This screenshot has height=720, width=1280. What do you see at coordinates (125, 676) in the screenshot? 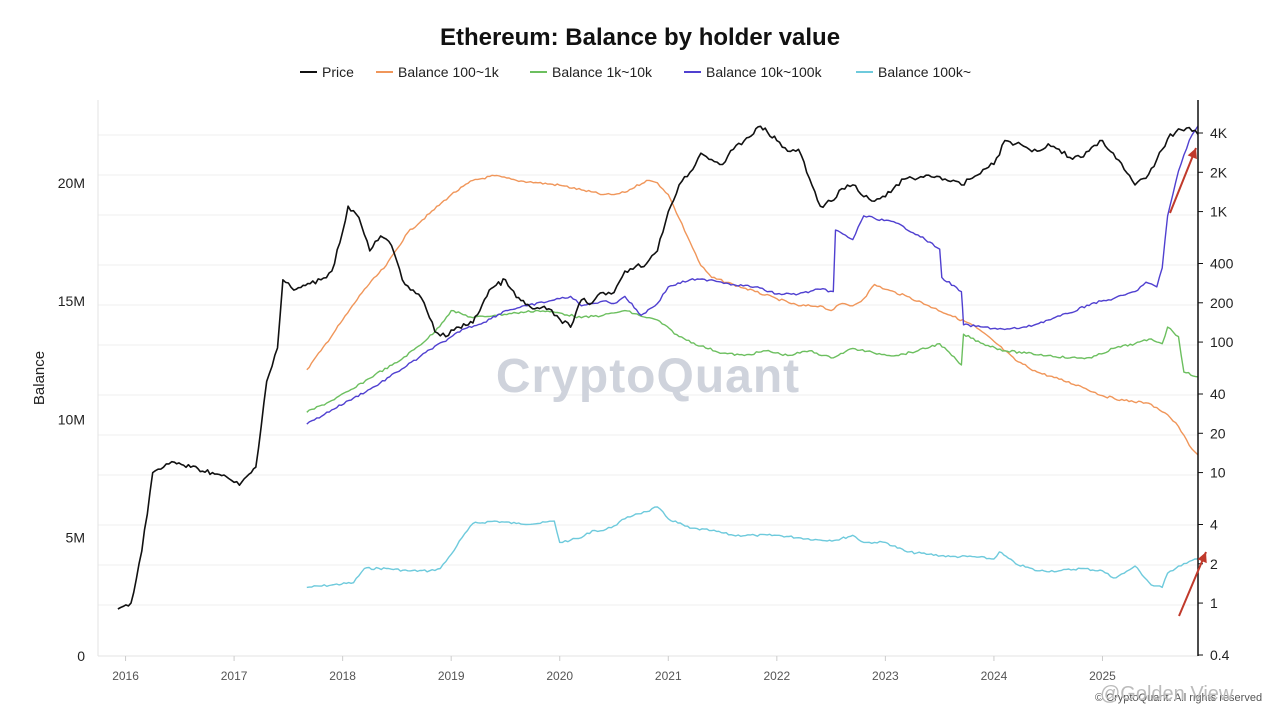
I see `x-tick-label: 2016` at bounding box center [125, 676].